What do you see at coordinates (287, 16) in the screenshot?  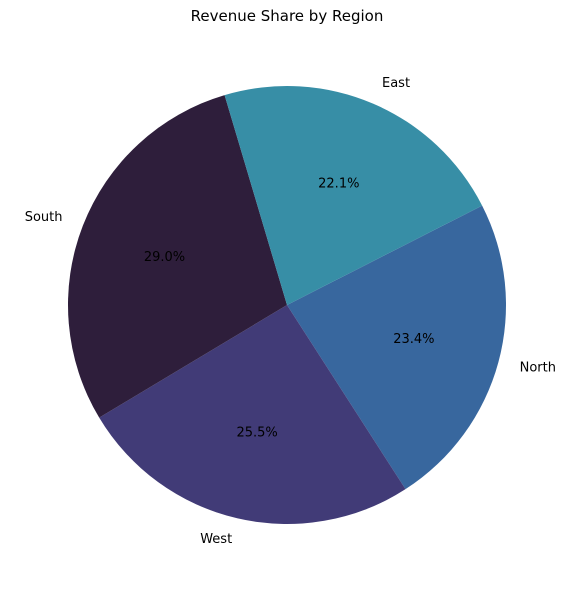 I see `chart-title: Revenue Share by Region` at bounding box center [287, 16].